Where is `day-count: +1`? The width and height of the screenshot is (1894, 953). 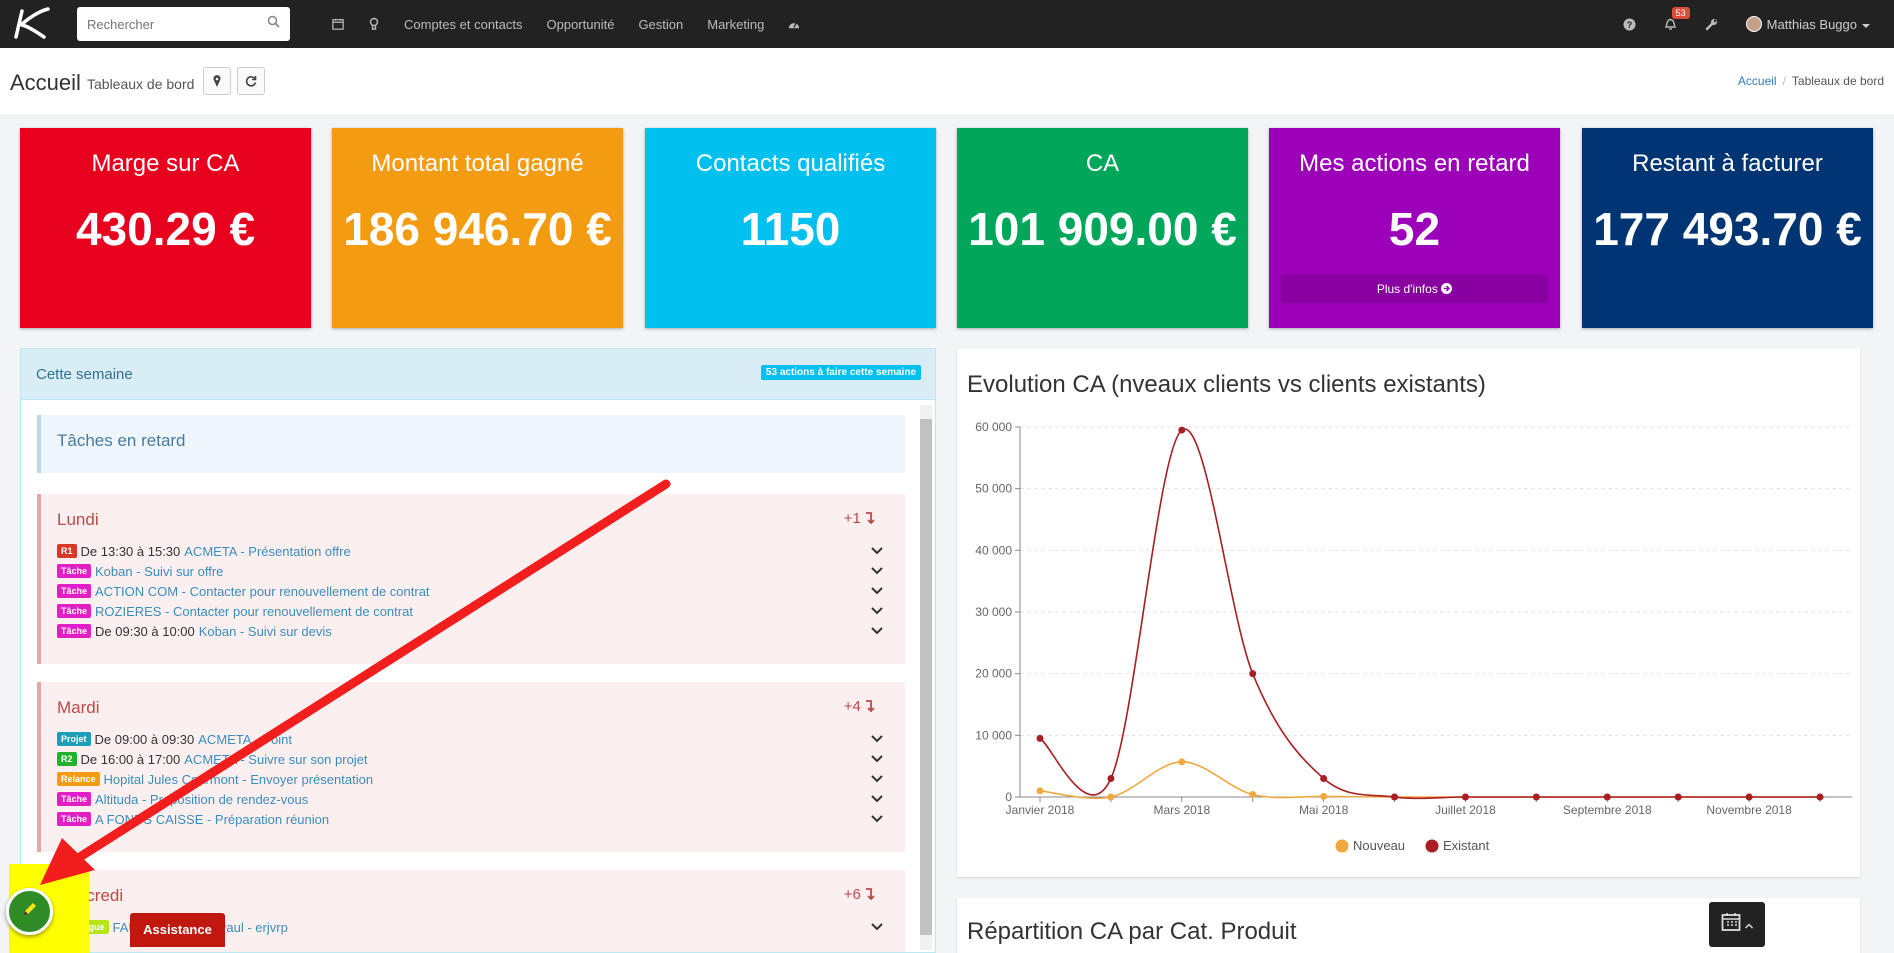 day-count: +1 is located at coordinates (859, 518).